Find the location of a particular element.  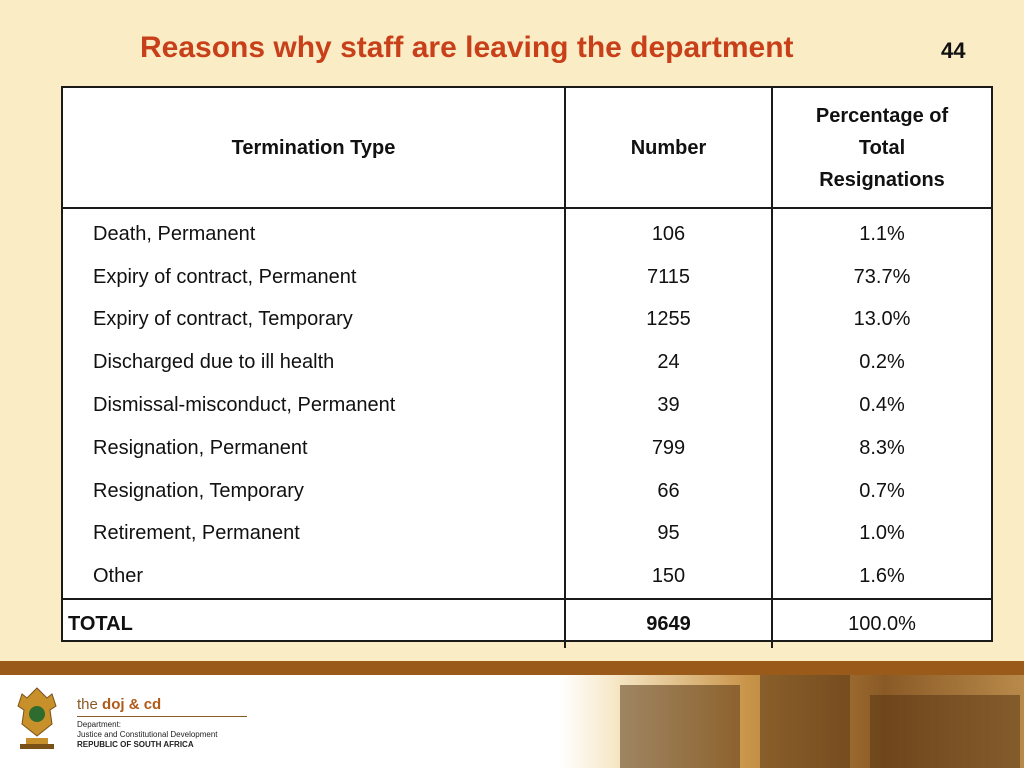

cell-termination-type: Dismissal-misconduct, Permanent is located at coordinates (314, 405).